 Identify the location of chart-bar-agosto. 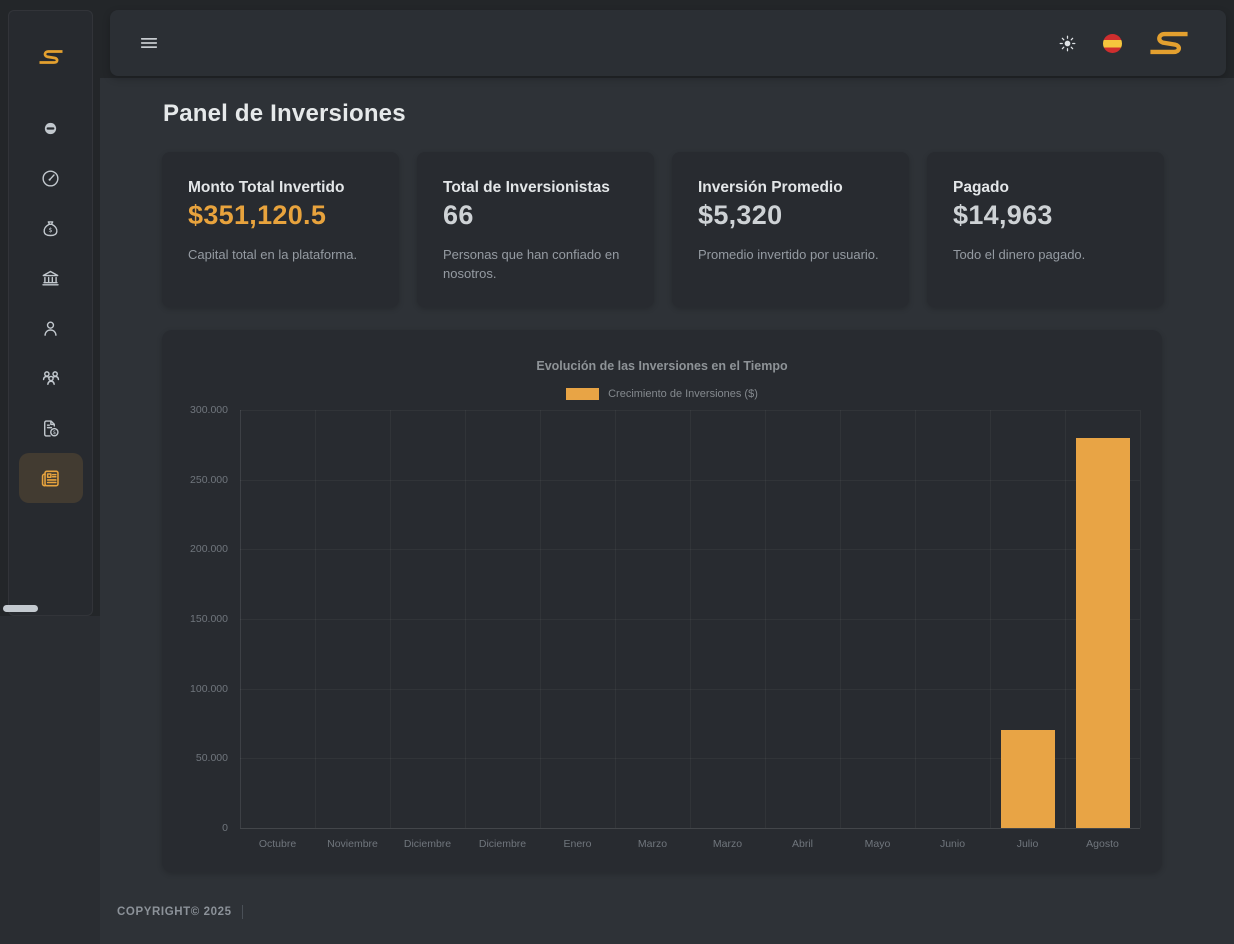
(1102, 632).